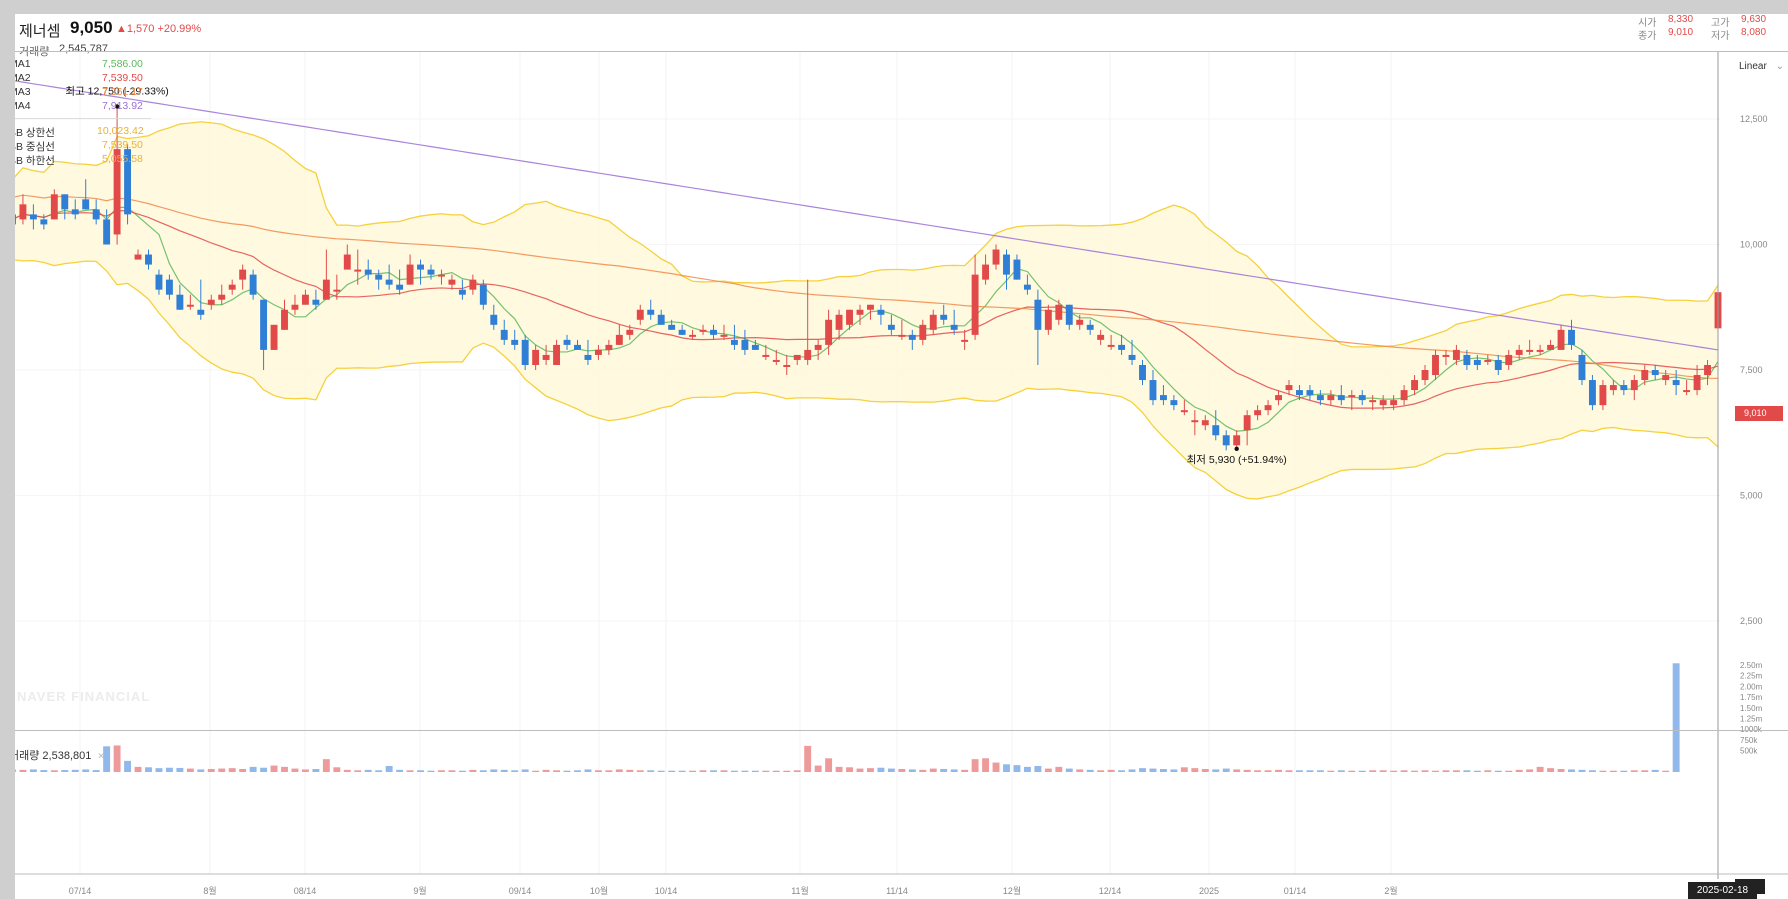 Image resolution: width=1788 pixels, height=899 pixels. I want to click on bb-lower-value: 5,055.58, so click(122, 159).